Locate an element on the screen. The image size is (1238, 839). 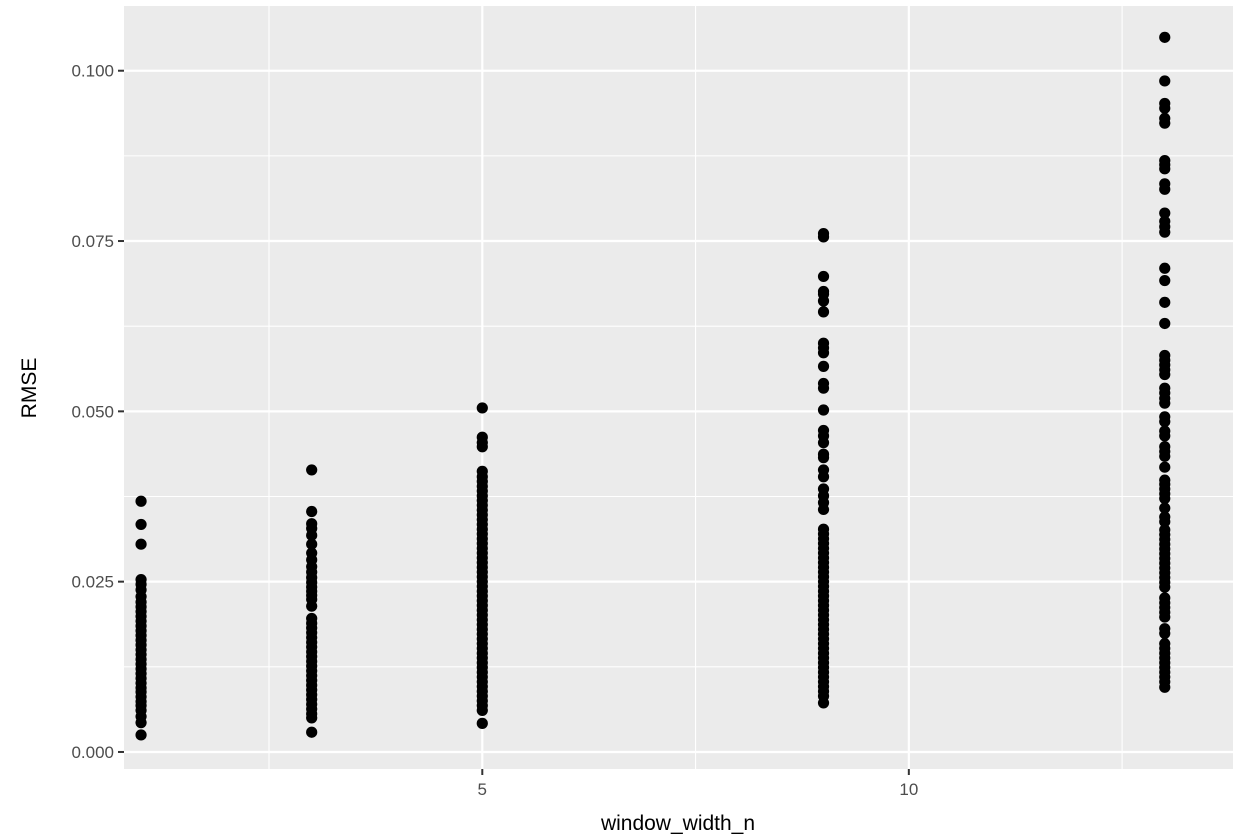
x-tick-label: 10 is located at coordinates (908, 789).